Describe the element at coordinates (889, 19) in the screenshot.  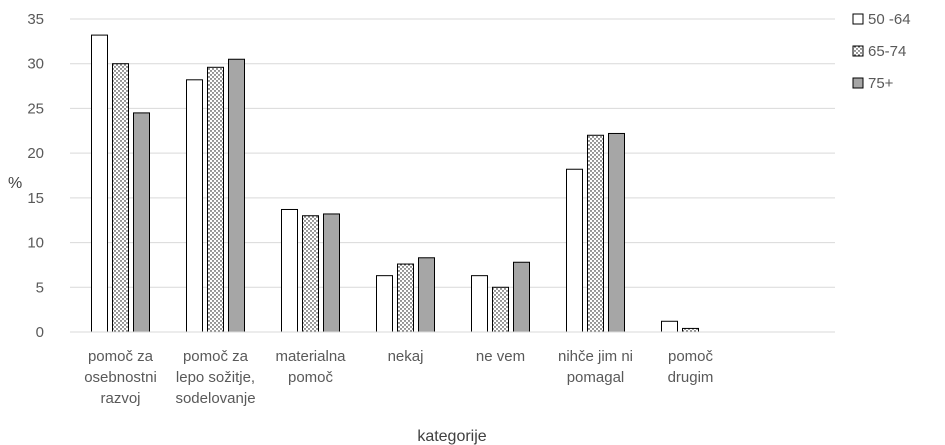
I see `legend-label: 50 -64` at that location.